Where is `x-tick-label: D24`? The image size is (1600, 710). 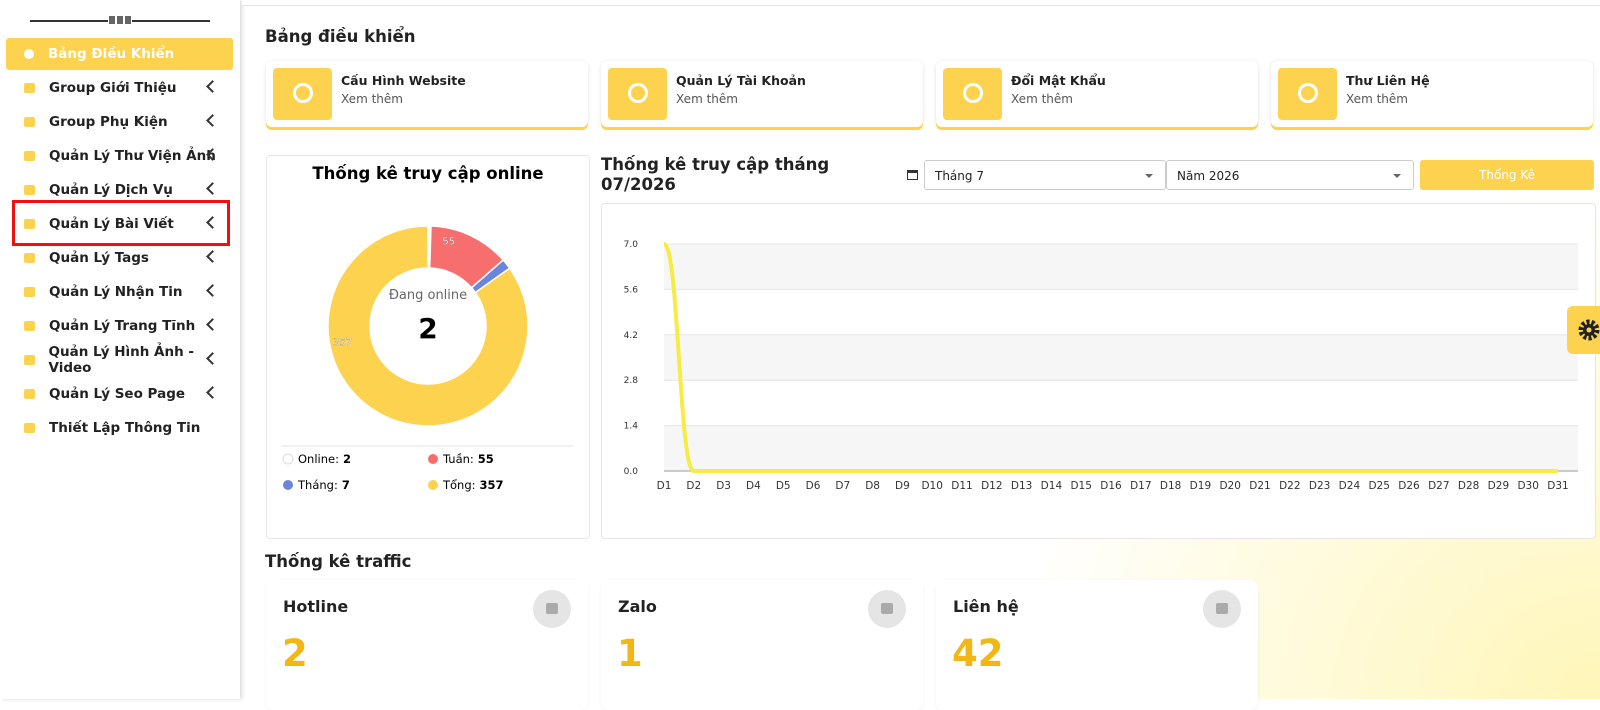
x-tick-label: D24 is located at coordinates (1350, 486).